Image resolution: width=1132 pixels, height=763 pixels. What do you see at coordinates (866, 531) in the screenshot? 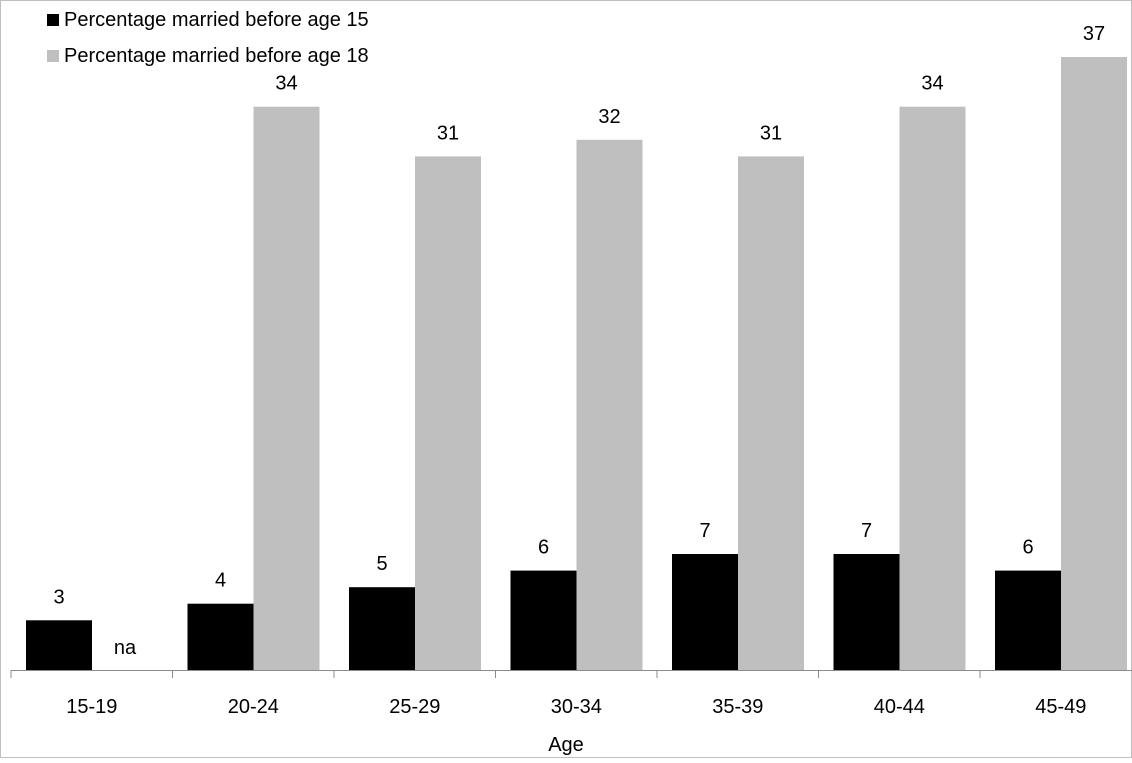
I see `data-label-series-1-40-44: 7` at bounding box center [866, 531].